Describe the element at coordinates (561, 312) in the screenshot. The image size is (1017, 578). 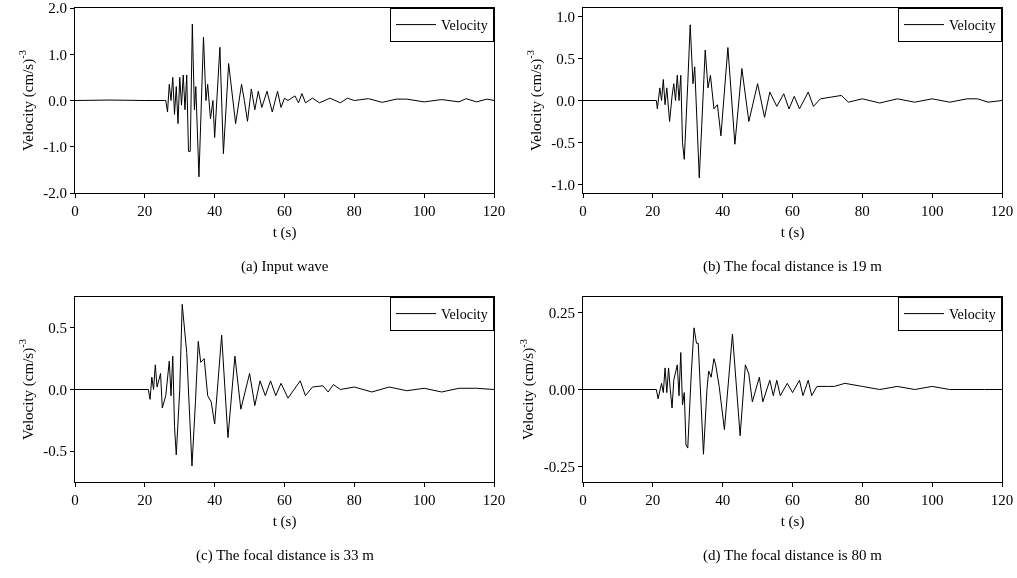
I see `y-tick-label: 0.25` at that location.